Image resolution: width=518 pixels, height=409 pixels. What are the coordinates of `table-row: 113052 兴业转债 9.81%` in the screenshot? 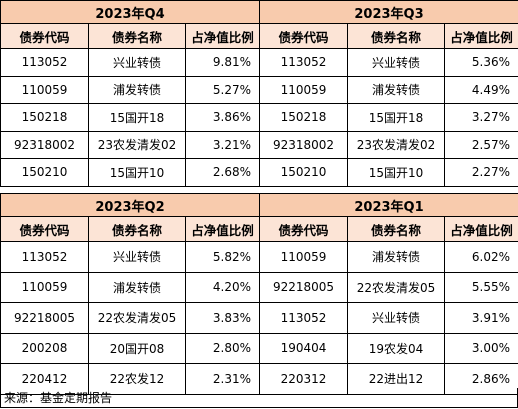 It's located at (130, 62).